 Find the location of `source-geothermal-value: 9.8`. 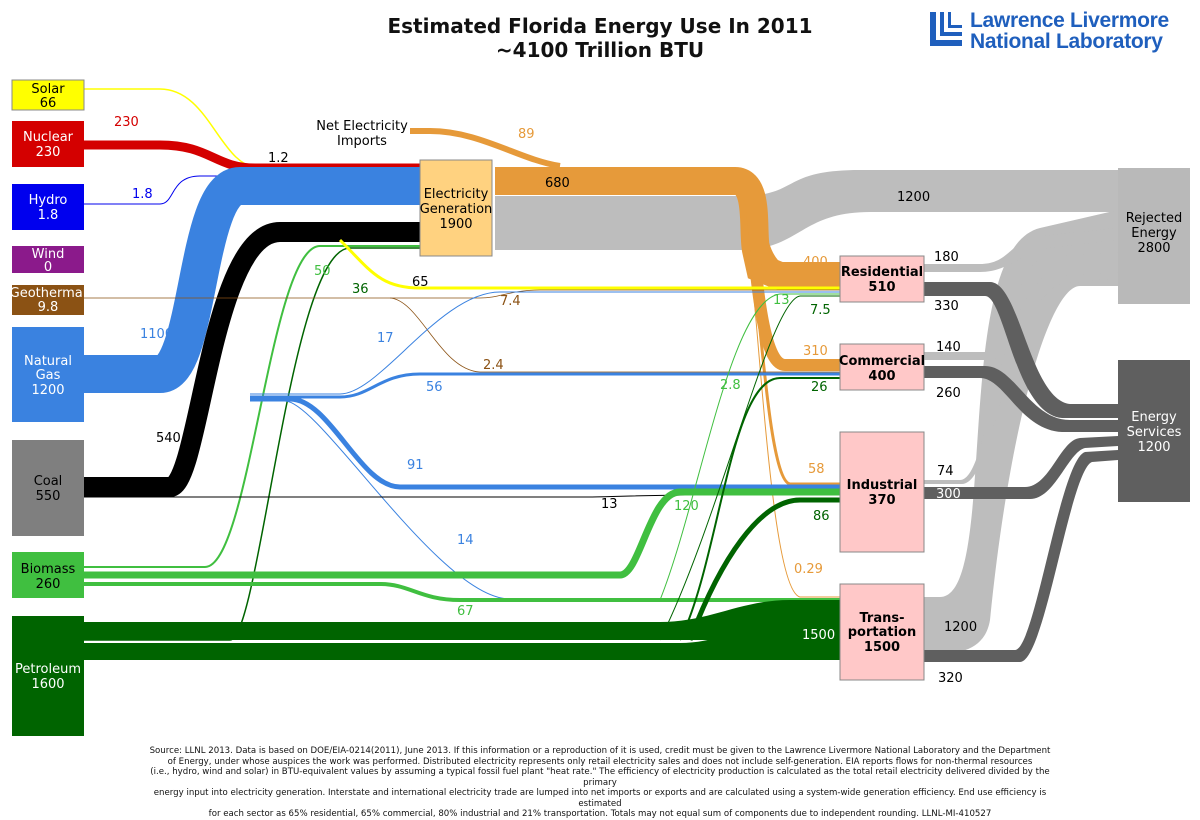

source-geothermal-value: 9.8 is located at coordinates (48, 307).